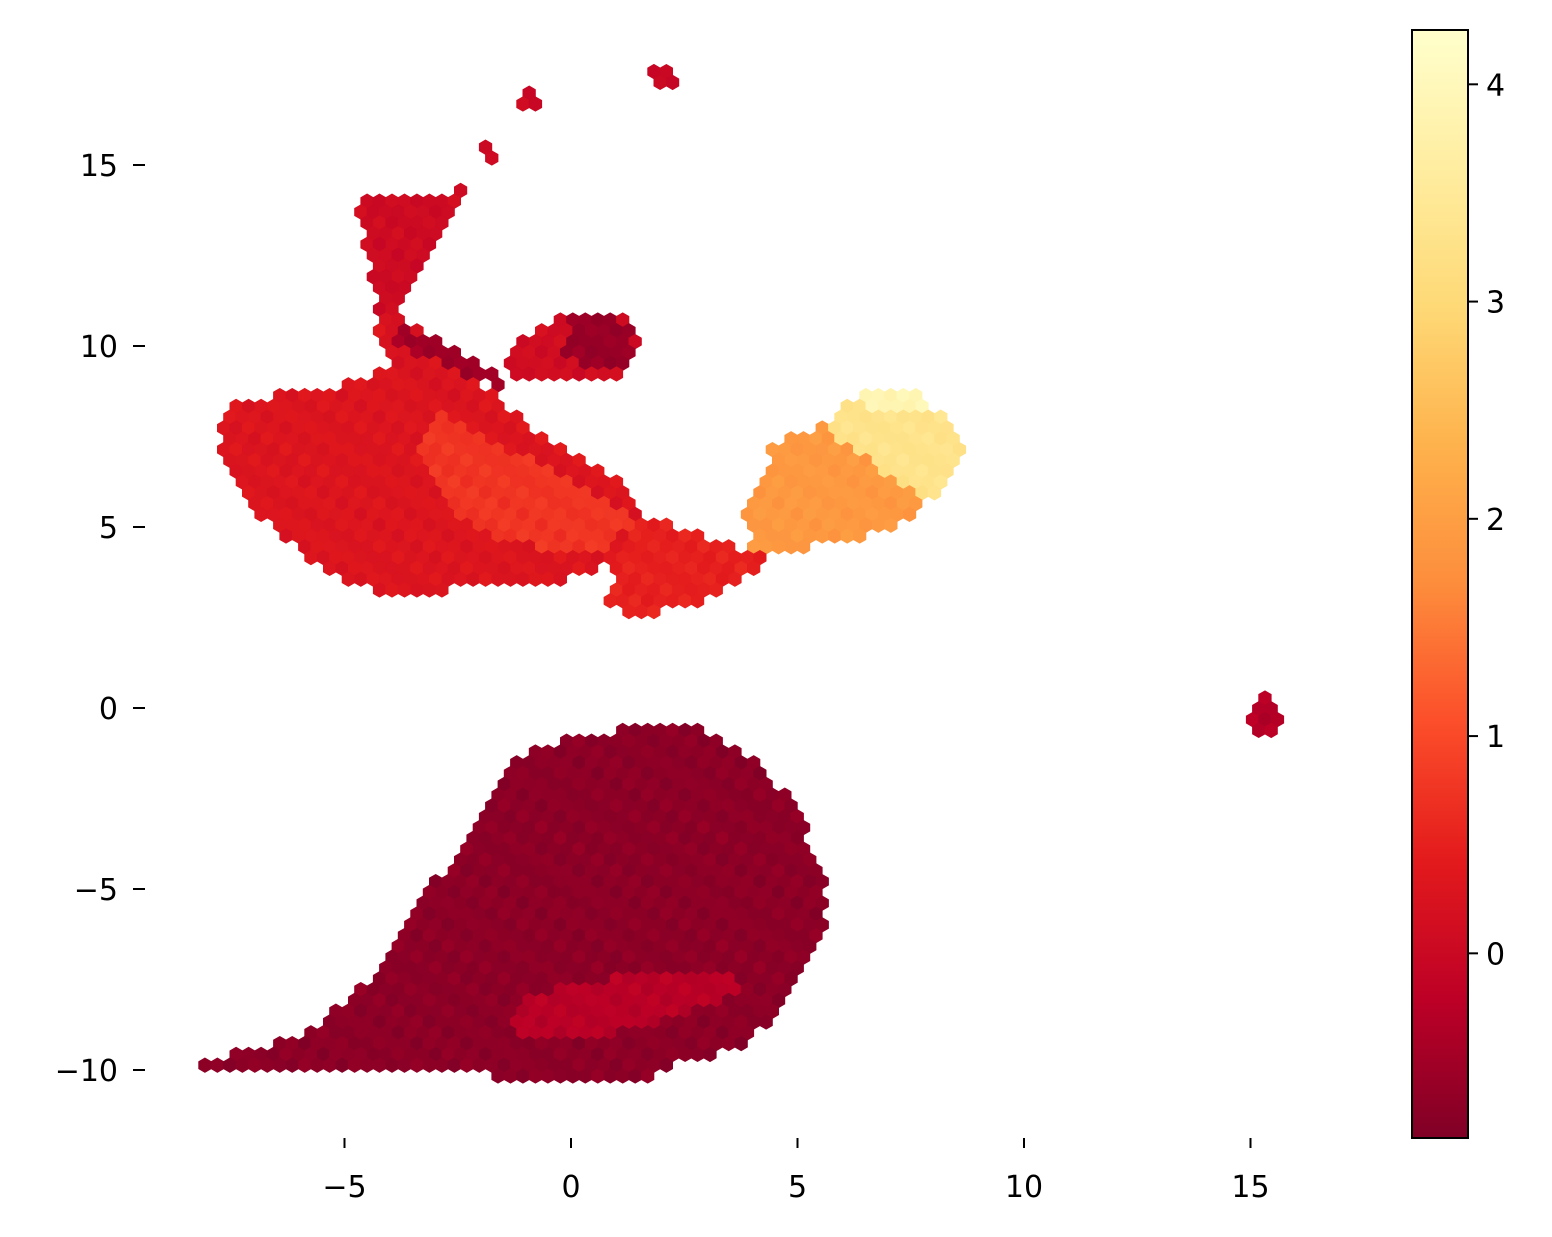  I want to click on colorbar-tick-label: 4, so click(1495, 85).